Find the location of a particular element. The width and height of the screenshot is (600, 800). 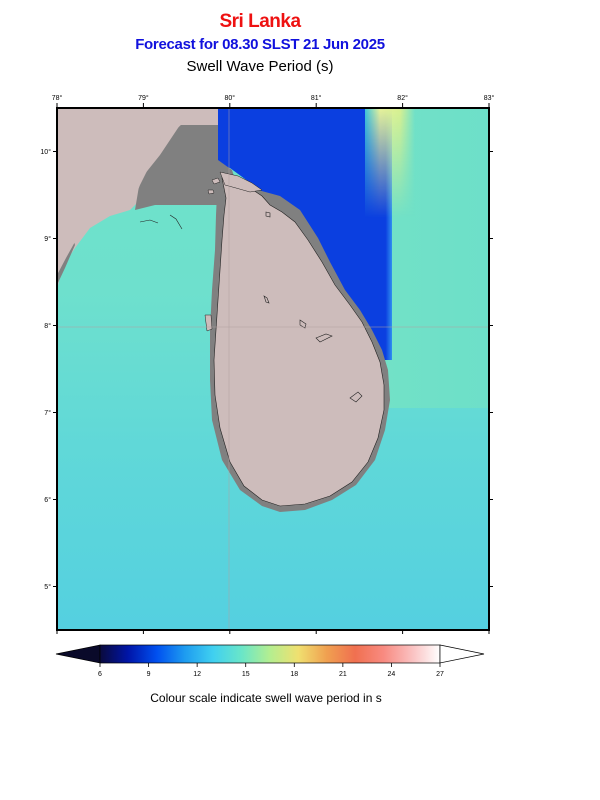

lat-tick-label: 8° is located at coordinates (47, 326).